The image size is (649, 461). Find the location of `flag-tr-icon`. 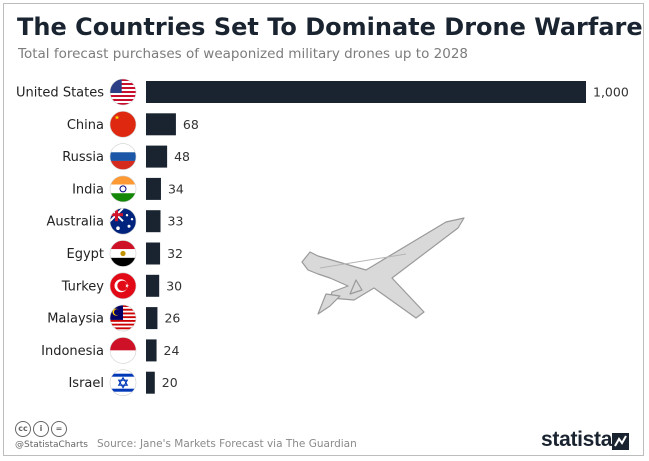

flag-tr-icon is located at coordinates (123, 285).